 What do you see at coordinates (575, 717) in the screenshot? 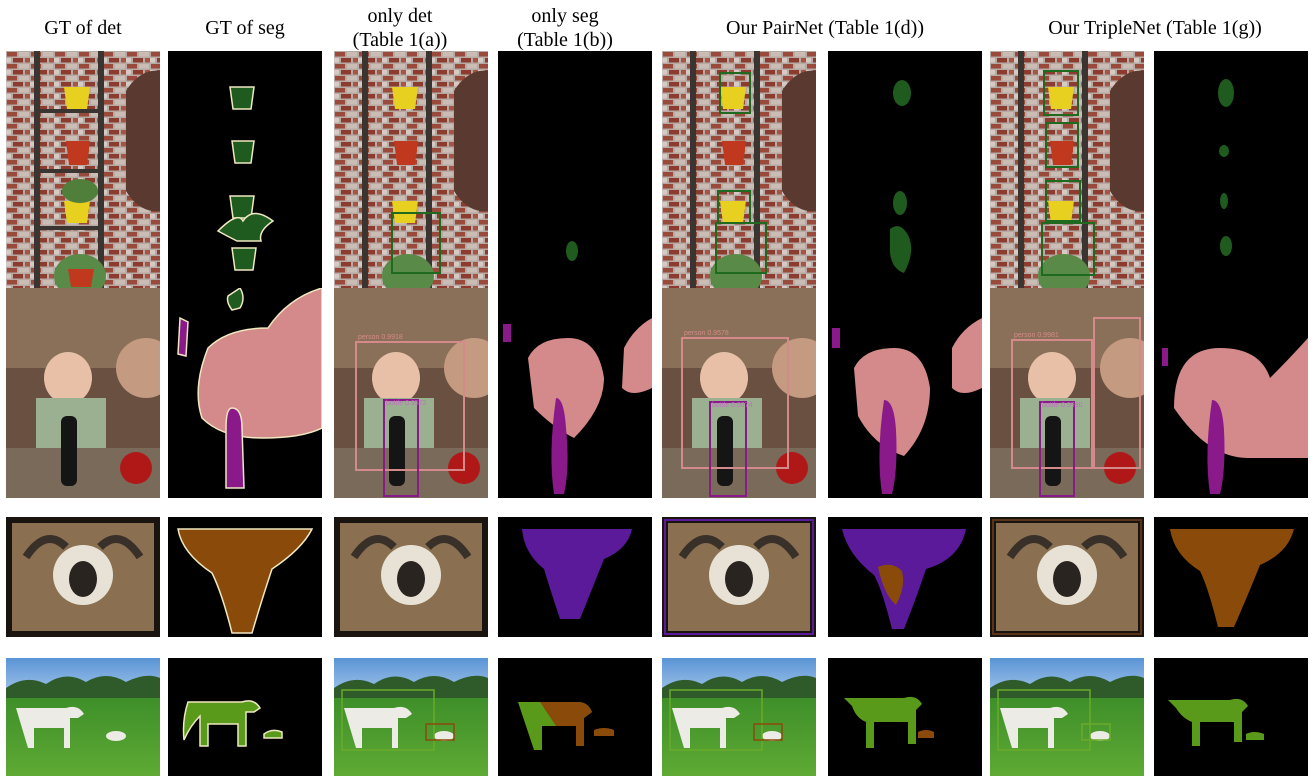
I see `row4-only-seg-mask` at bounding box center [575, 717].